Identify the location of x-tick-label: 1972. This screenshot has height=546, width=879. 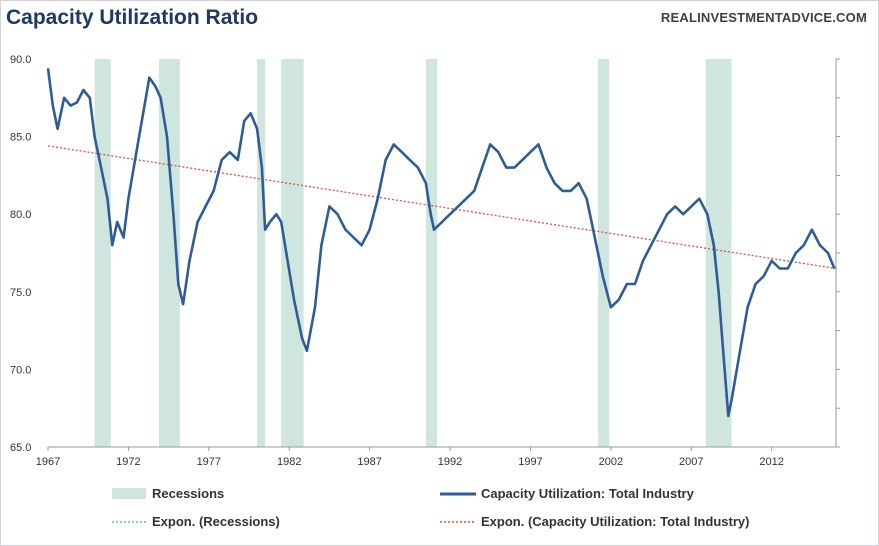
(128, 462).